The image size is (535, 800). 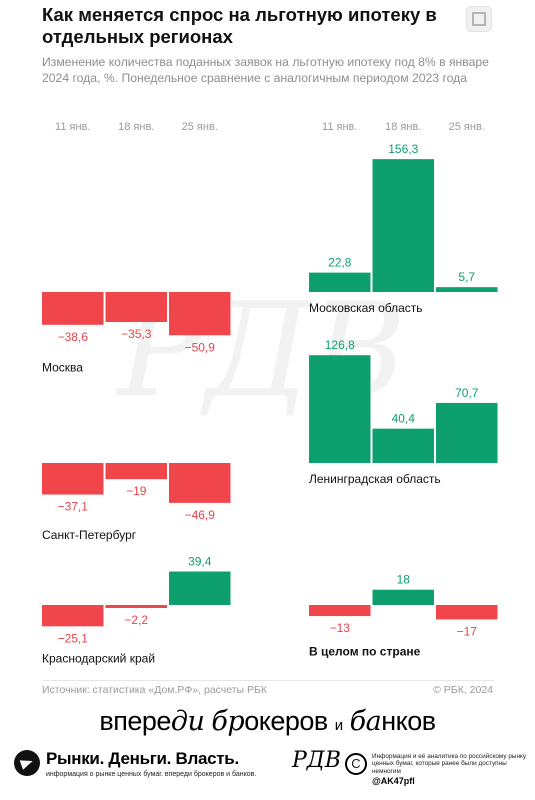 What do you see at coordinates (136, 491) in the screenshot?
I see `data-label-3-2: −19` at bounding box center [136, 491].